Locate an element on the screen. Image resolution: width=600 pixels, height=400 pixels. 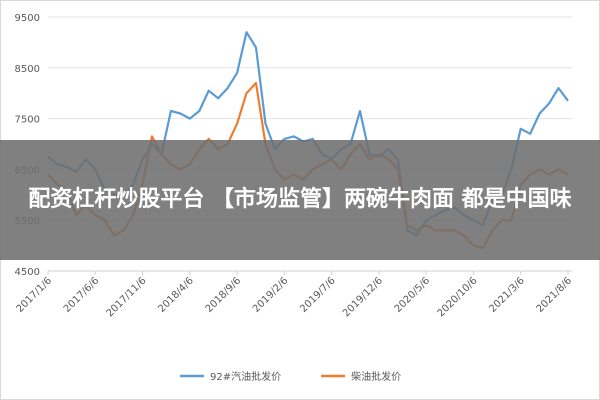
legend-label: 柴油批发价 is located at coordinates (376, 376).